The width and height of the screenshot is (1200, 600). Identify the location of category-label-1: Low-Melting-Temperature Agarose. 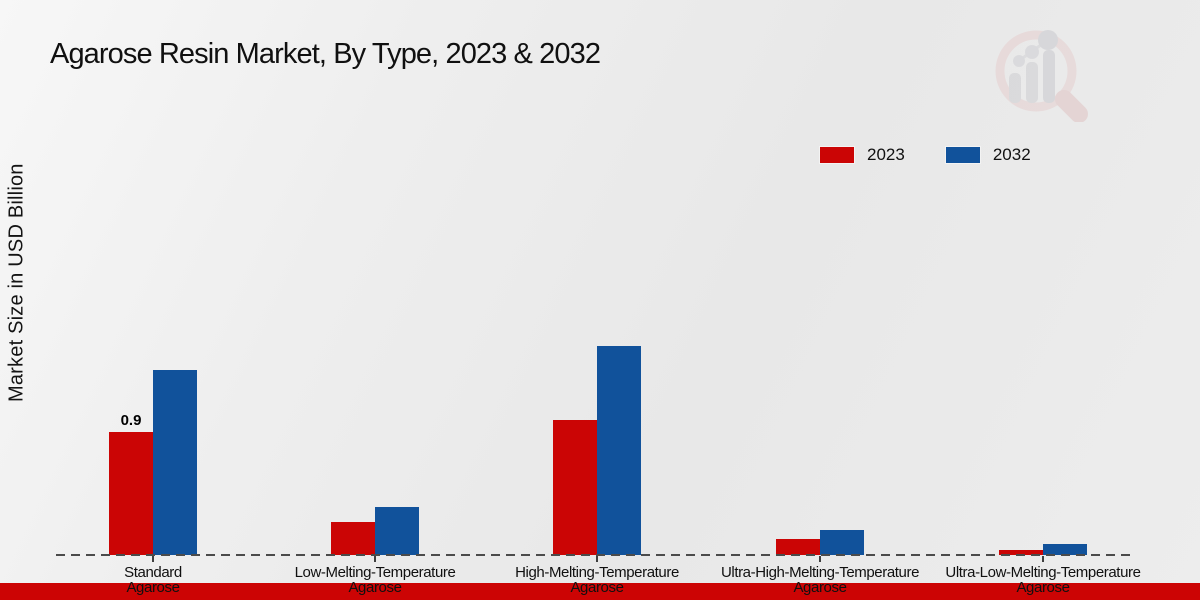
(375, 580).